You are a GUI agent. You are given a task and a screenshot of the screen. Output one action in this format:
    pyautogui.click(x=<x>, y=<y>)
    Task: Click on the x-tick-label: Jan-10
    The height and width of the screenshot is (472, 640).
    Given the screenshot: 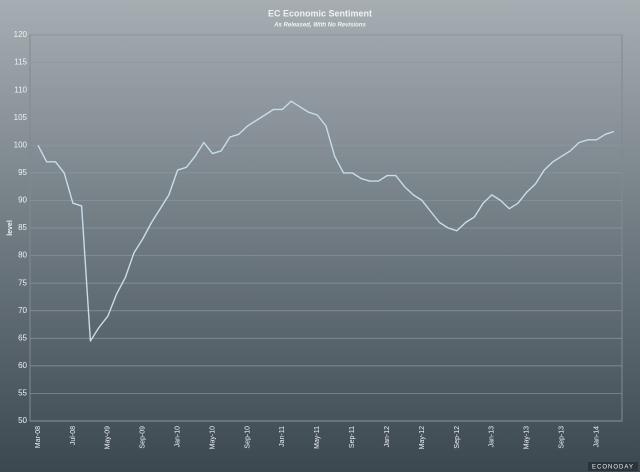 What is the action you would take?
    pyautogui.click(x=177, y=437)
    